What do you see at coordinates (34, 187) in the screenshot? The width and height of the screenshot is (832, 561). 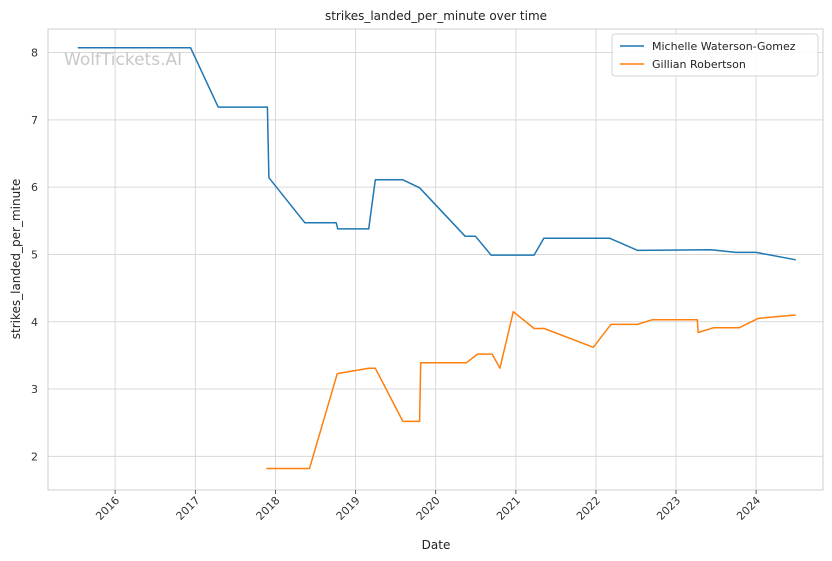 I see `y-tick-label: 6` at bounding box center [34, 187].